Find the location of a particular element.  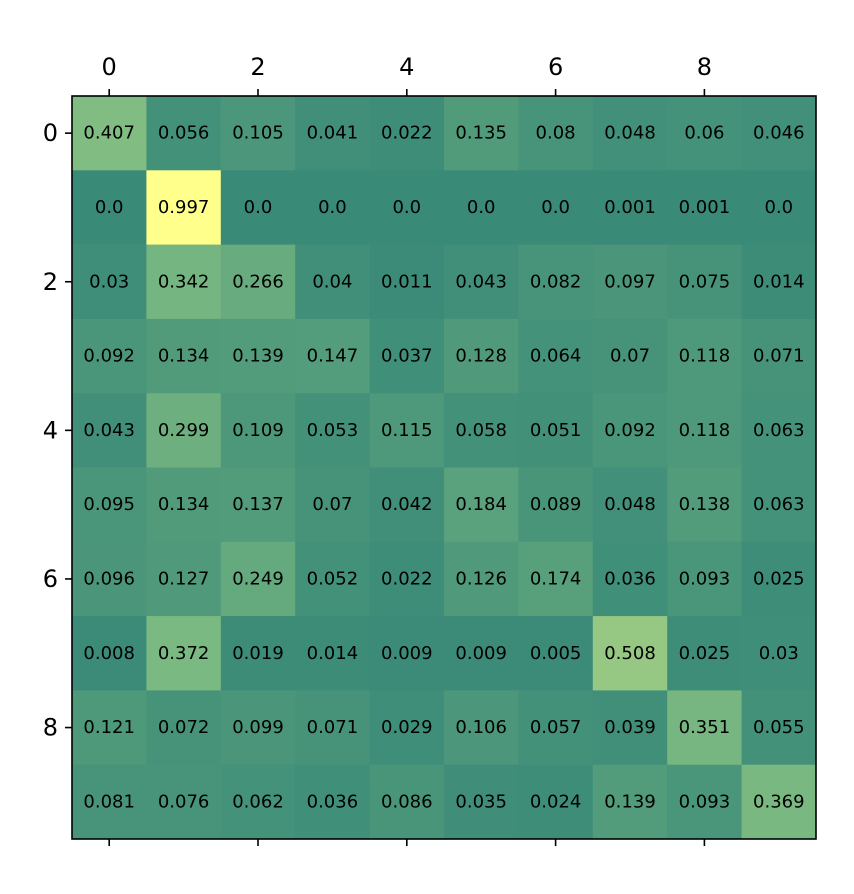

cell-value-label-r7-c8: 0.025 is located at coordinates (705, 653).